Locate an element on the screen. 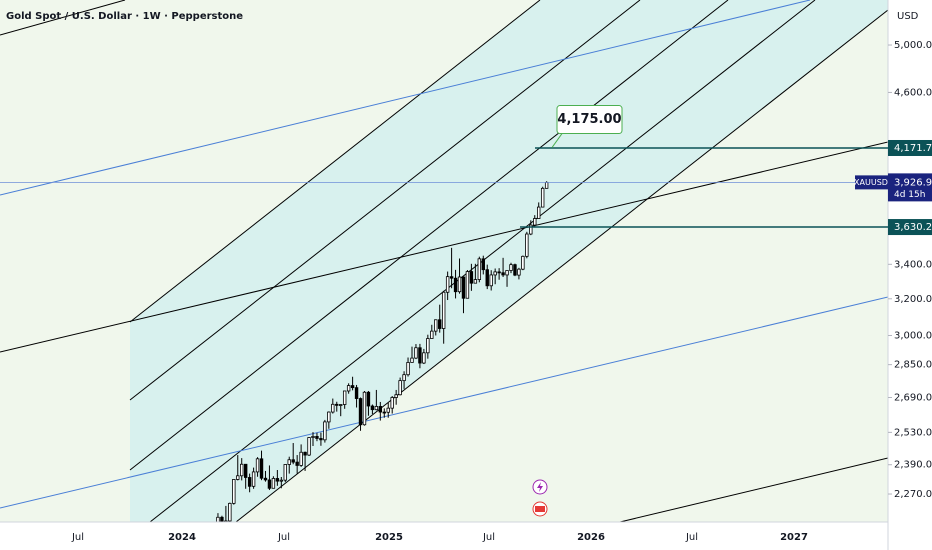 The height and width of the screenshot is (550, 932). y-tick-label: 2,850.00 is located at coordinates (913, 365).